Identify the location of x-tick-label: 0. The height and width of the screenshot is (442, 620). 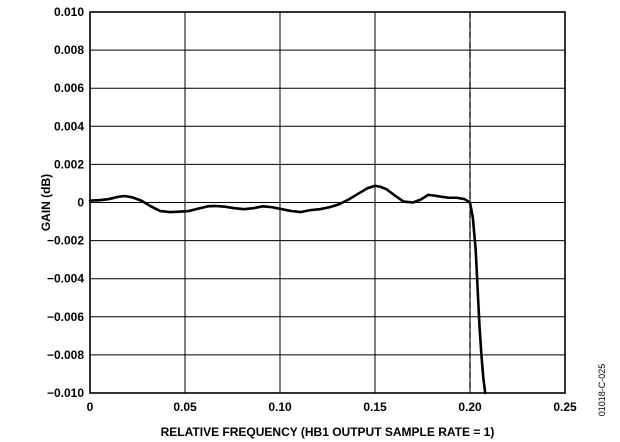
(90, 407).